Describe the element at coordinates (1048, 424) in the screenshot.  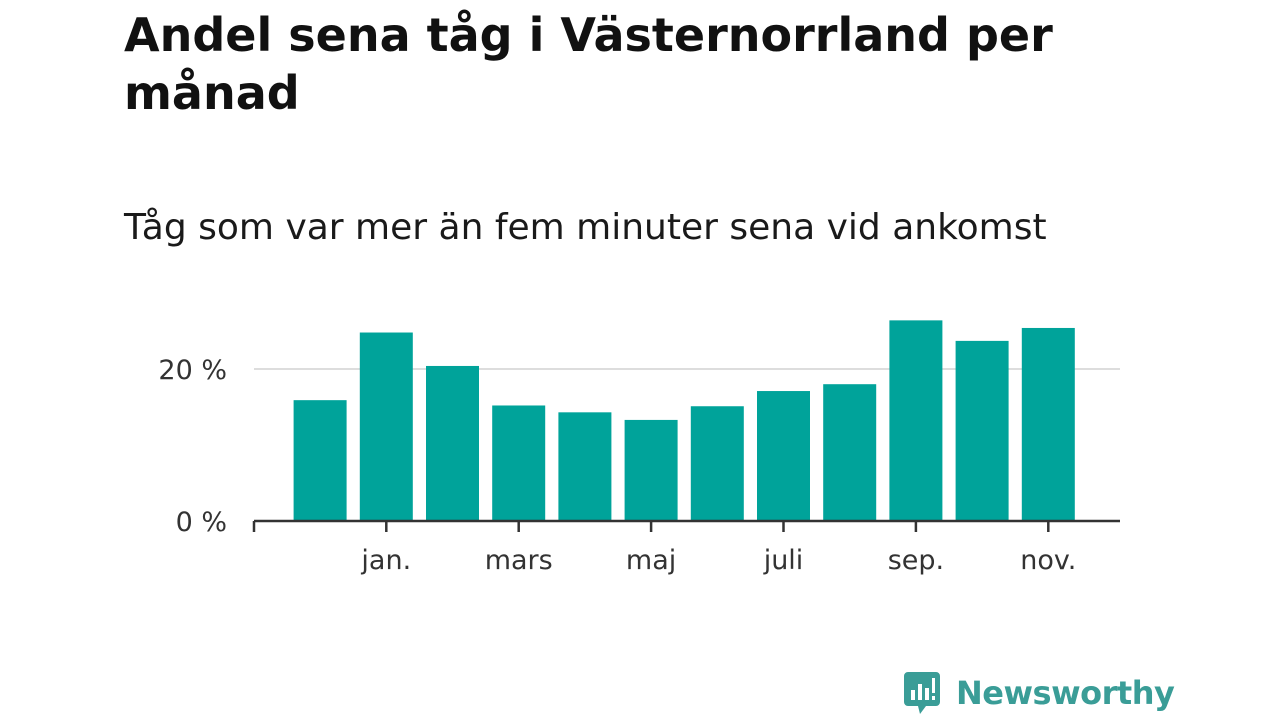
I see `bar-nov.` at that location.